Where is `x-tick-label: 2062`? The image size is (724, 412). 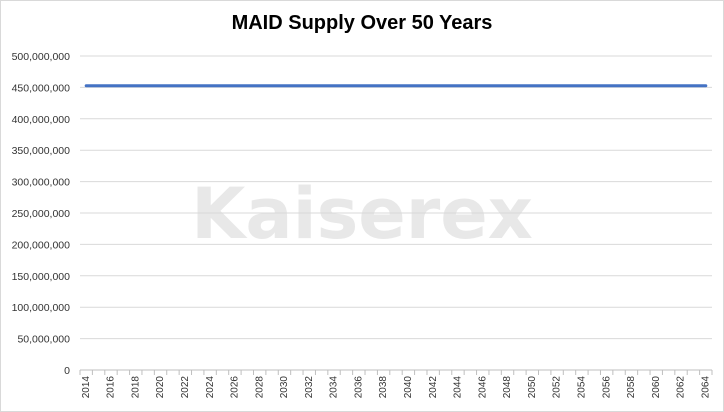 x-tick-label: 2062 is located at coordinates (681, 387).